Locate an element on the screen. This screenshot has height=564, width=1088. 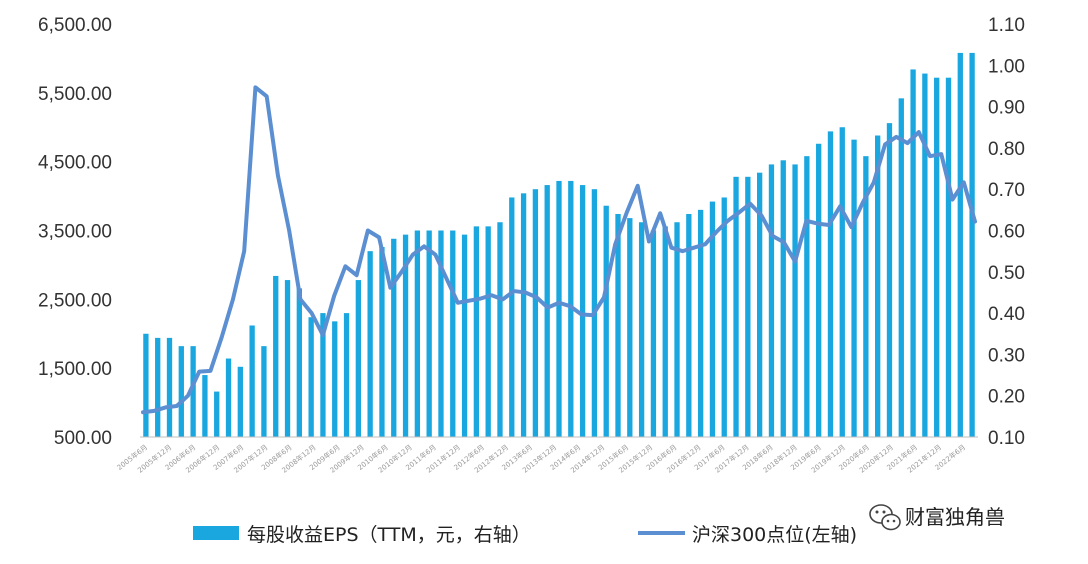
left-y-tick-label: 4,500.00 is located at coordinates (75, 163).